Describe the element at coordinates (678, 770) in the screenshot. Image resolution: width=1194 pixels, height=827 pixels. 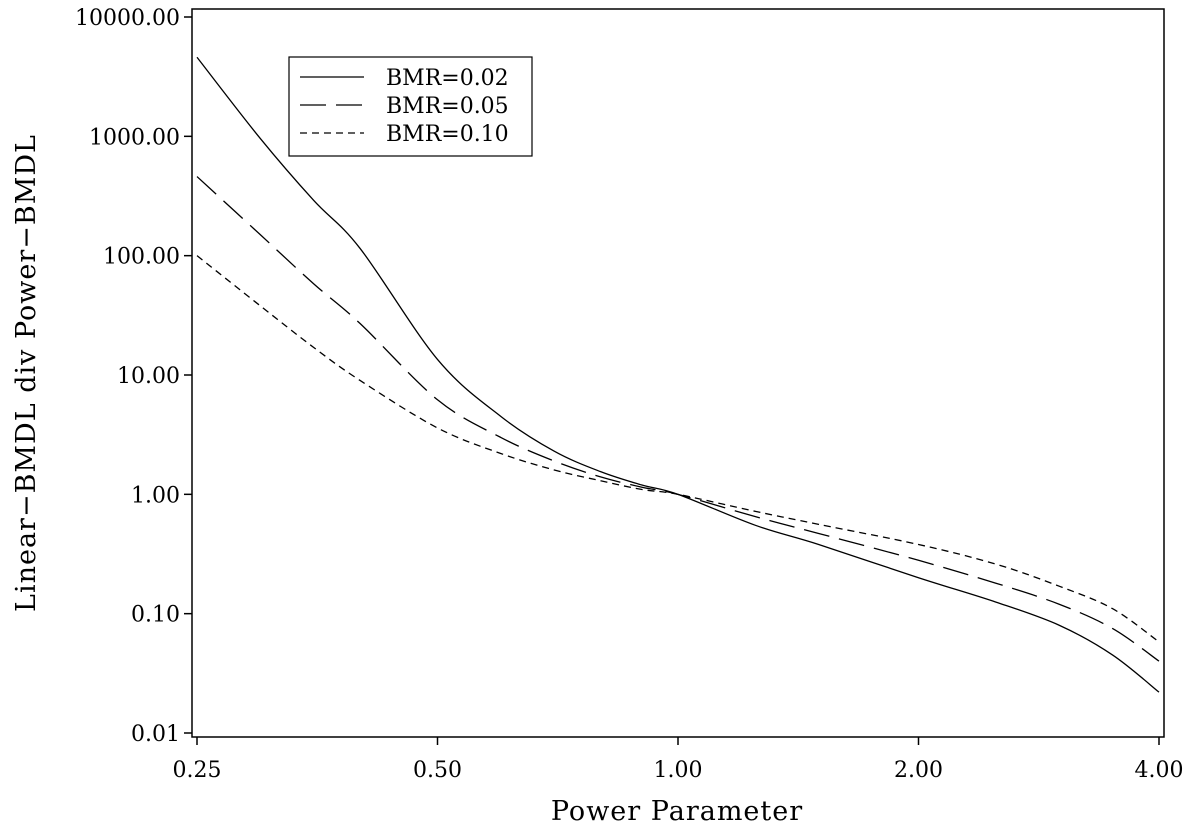
I see `x-tick-label: 1.00` at that location.